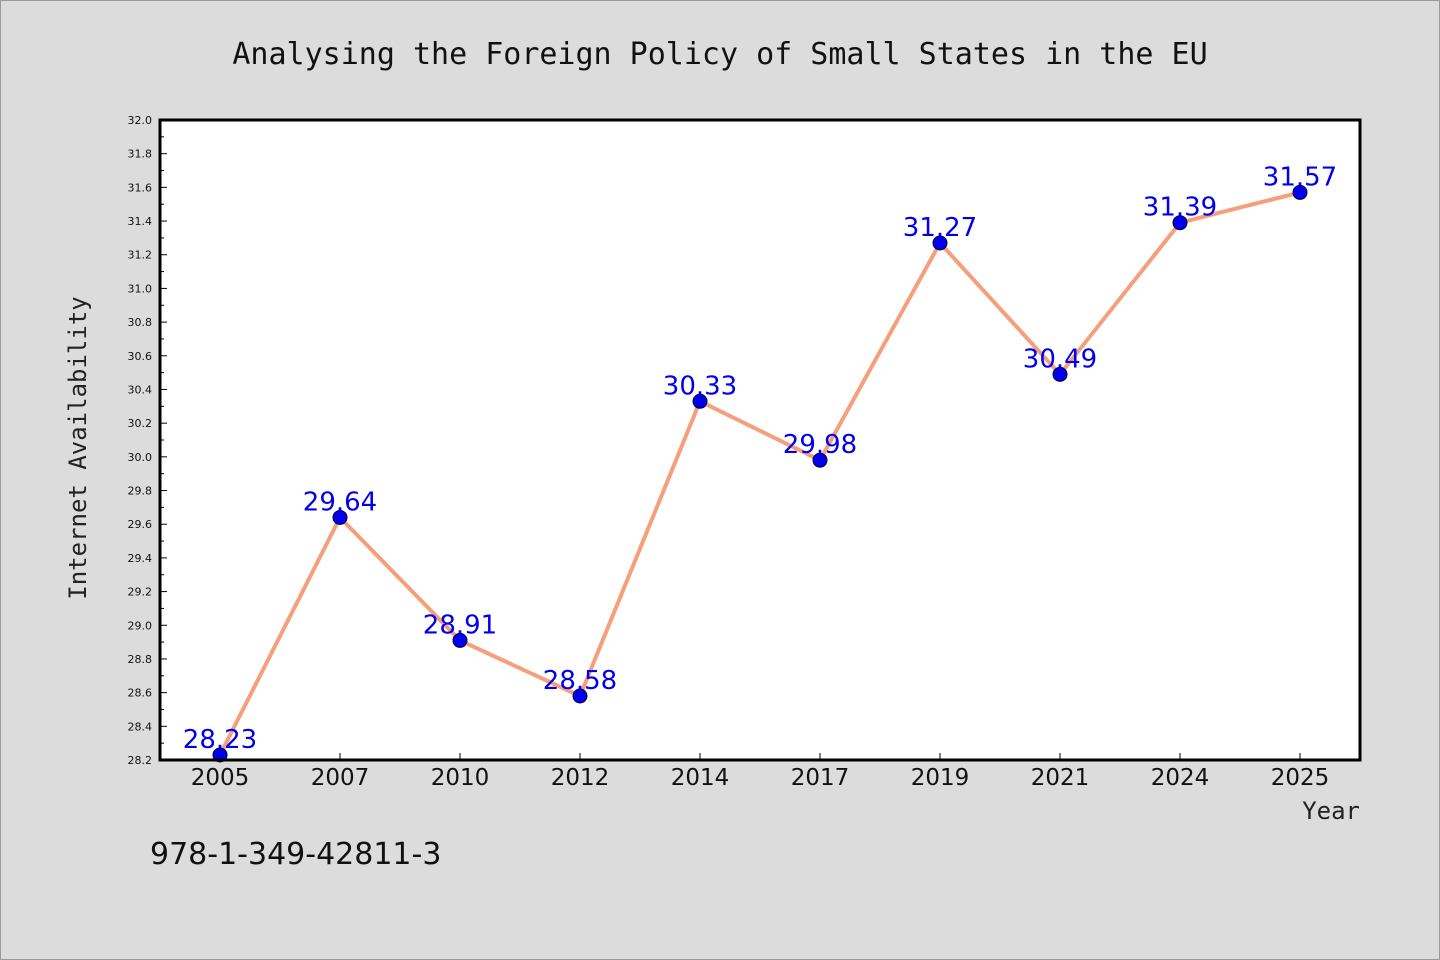 This screenshot has width=1440, height=960. What do you see at coordinates (340, 778) in the screenshot?
I see `x-tick-label: 2007` at bounding box center [340, 778].